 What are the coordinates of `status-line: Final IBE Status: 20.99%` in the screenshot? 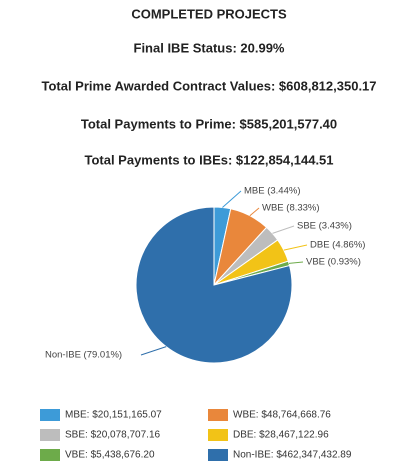 It's located at (209, 47).